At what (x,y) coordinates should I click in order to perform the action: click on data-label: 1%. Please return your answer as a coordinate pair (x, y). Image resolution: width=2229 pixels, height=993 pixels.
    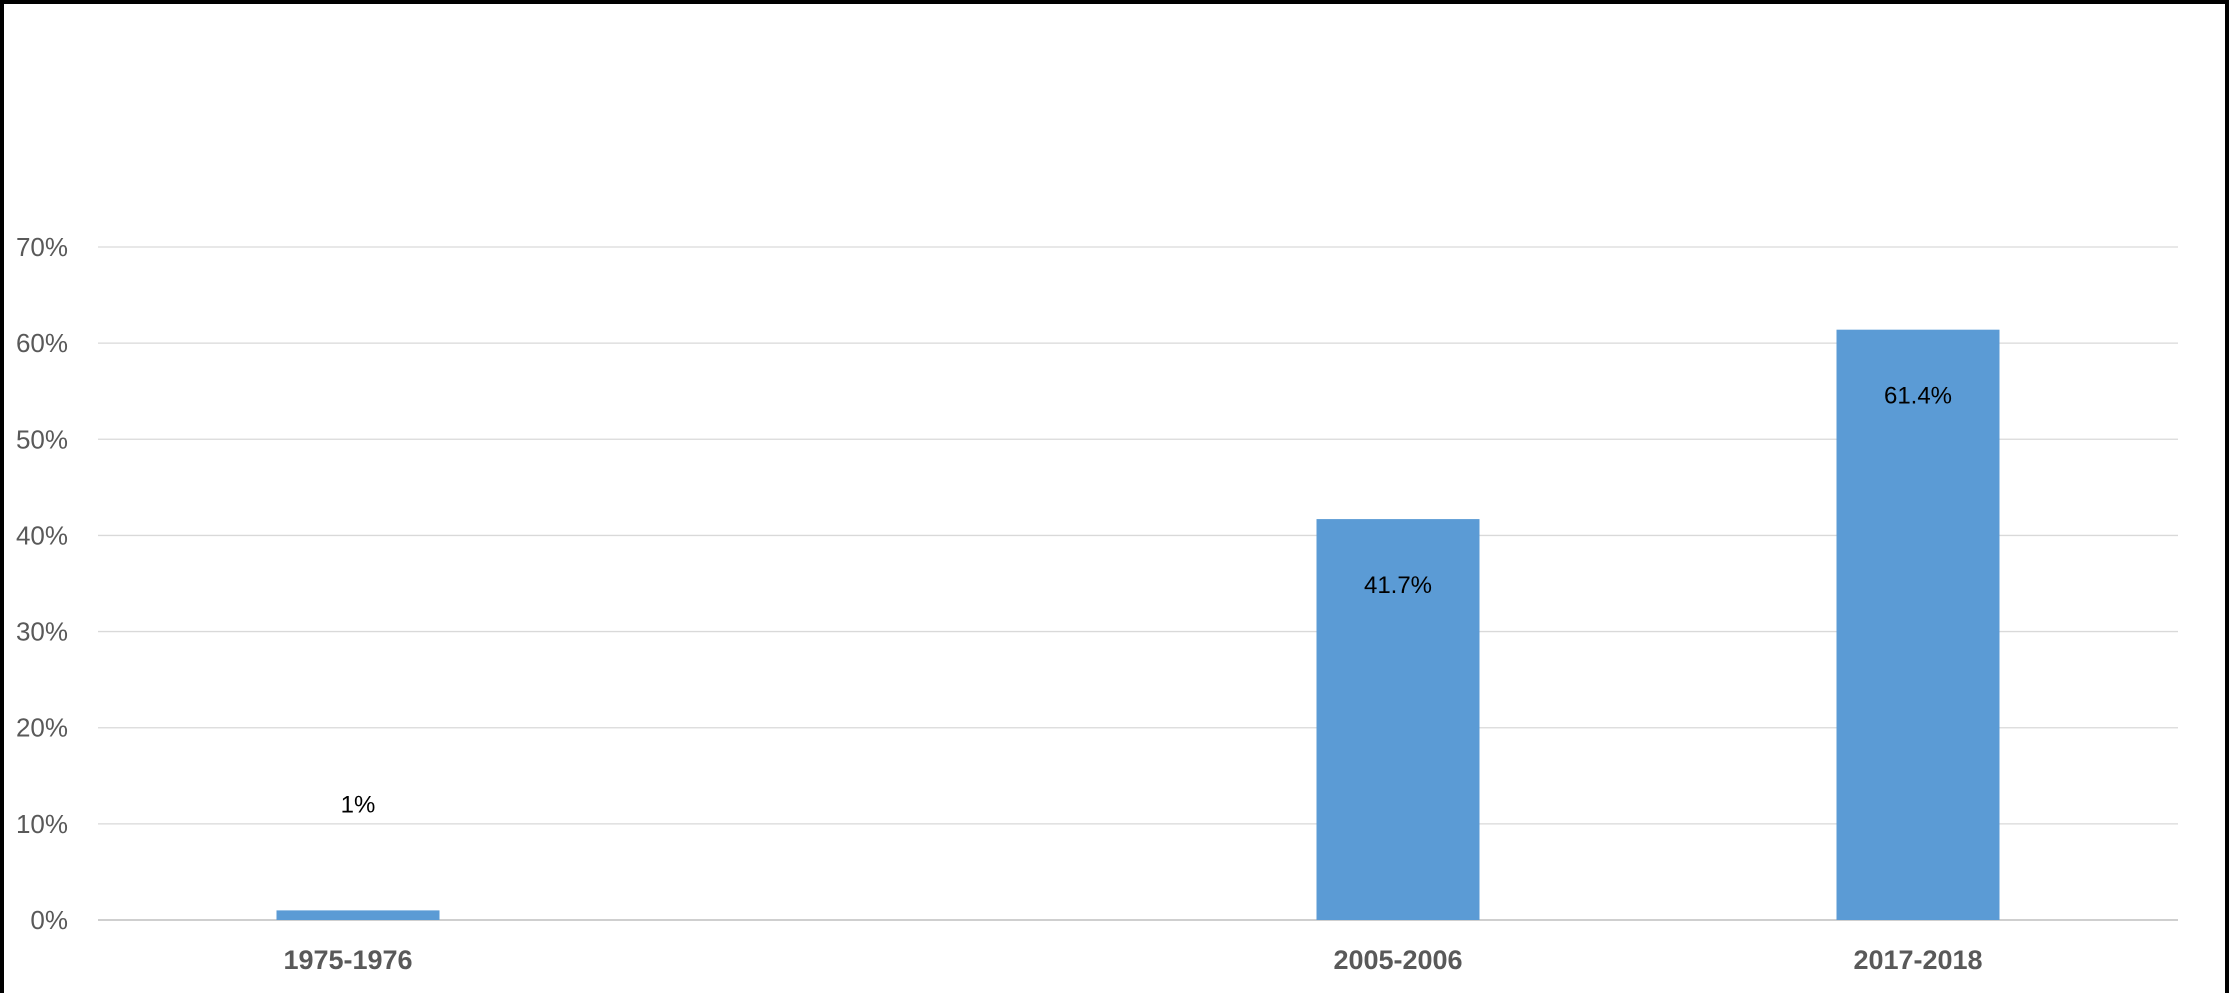
    Looking at the image, I should click on (358, 804).